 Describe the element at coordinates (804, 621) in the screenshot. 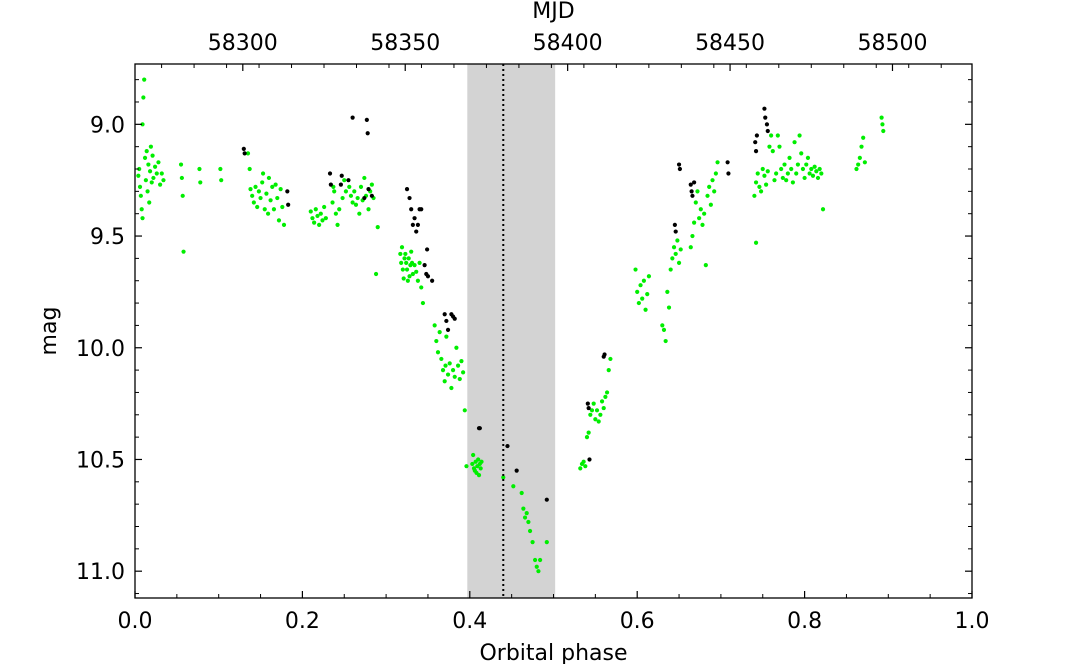

I see `x-tick-label: 0.8` at that location.